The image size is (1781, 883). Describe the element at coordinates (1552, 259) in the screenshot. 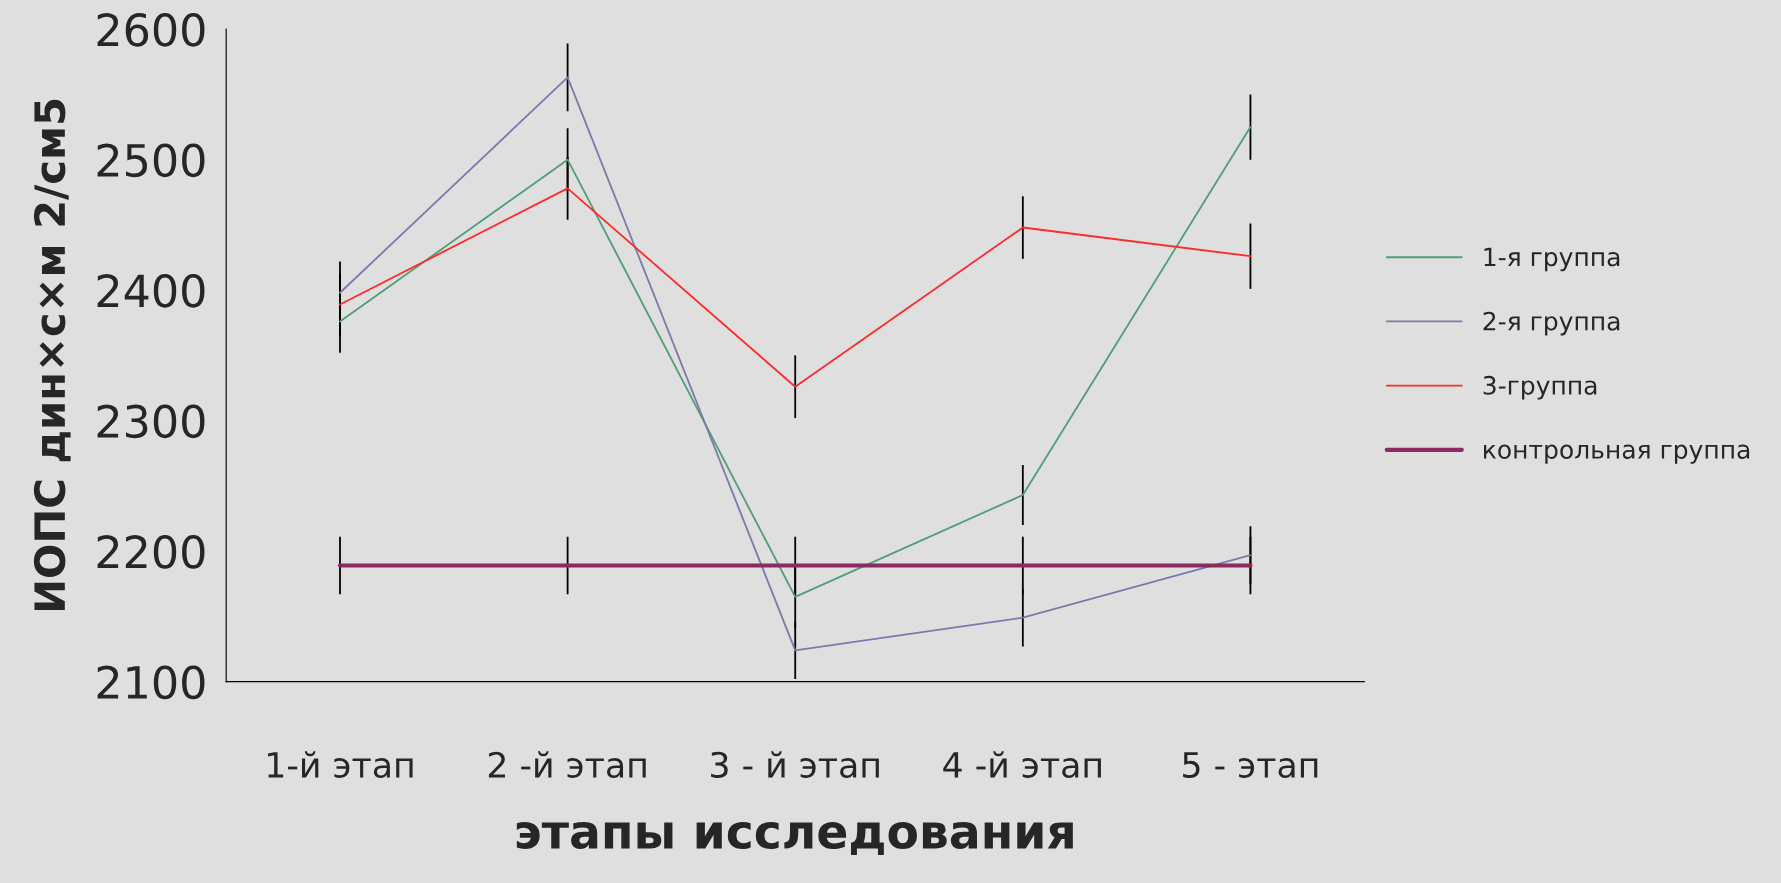

I see `legend-label: 1-я группа` at that location.